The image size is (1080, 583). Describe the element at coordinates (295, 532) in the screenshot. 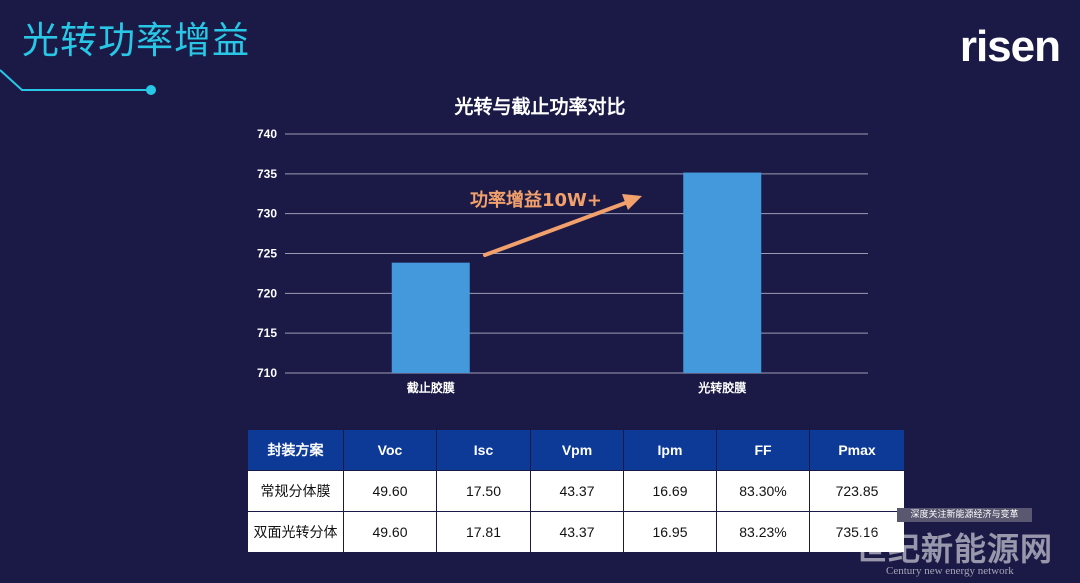

I see `cell-scheme: 双面光转分体` at that location.